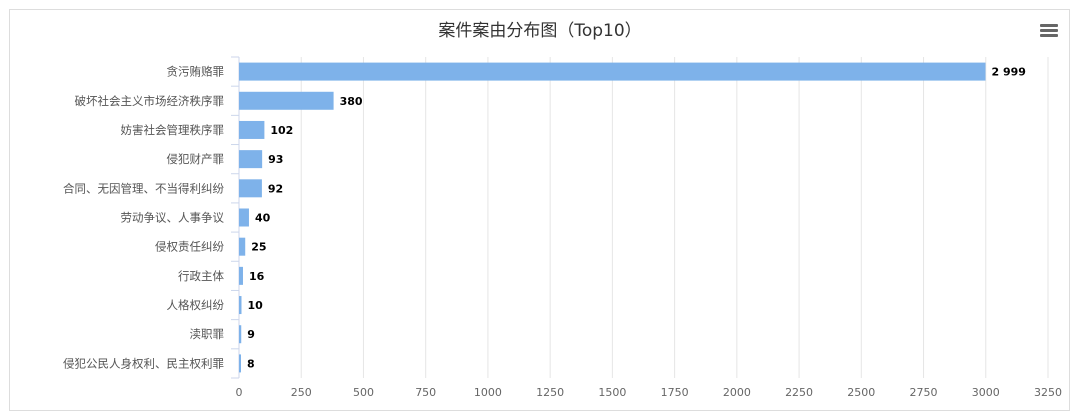 The width and height of the screenshot is (1080, 420). Describe the element at coordinates (1048, 392) in the screenshot. I see `x-tick-label: 3250` at that location.